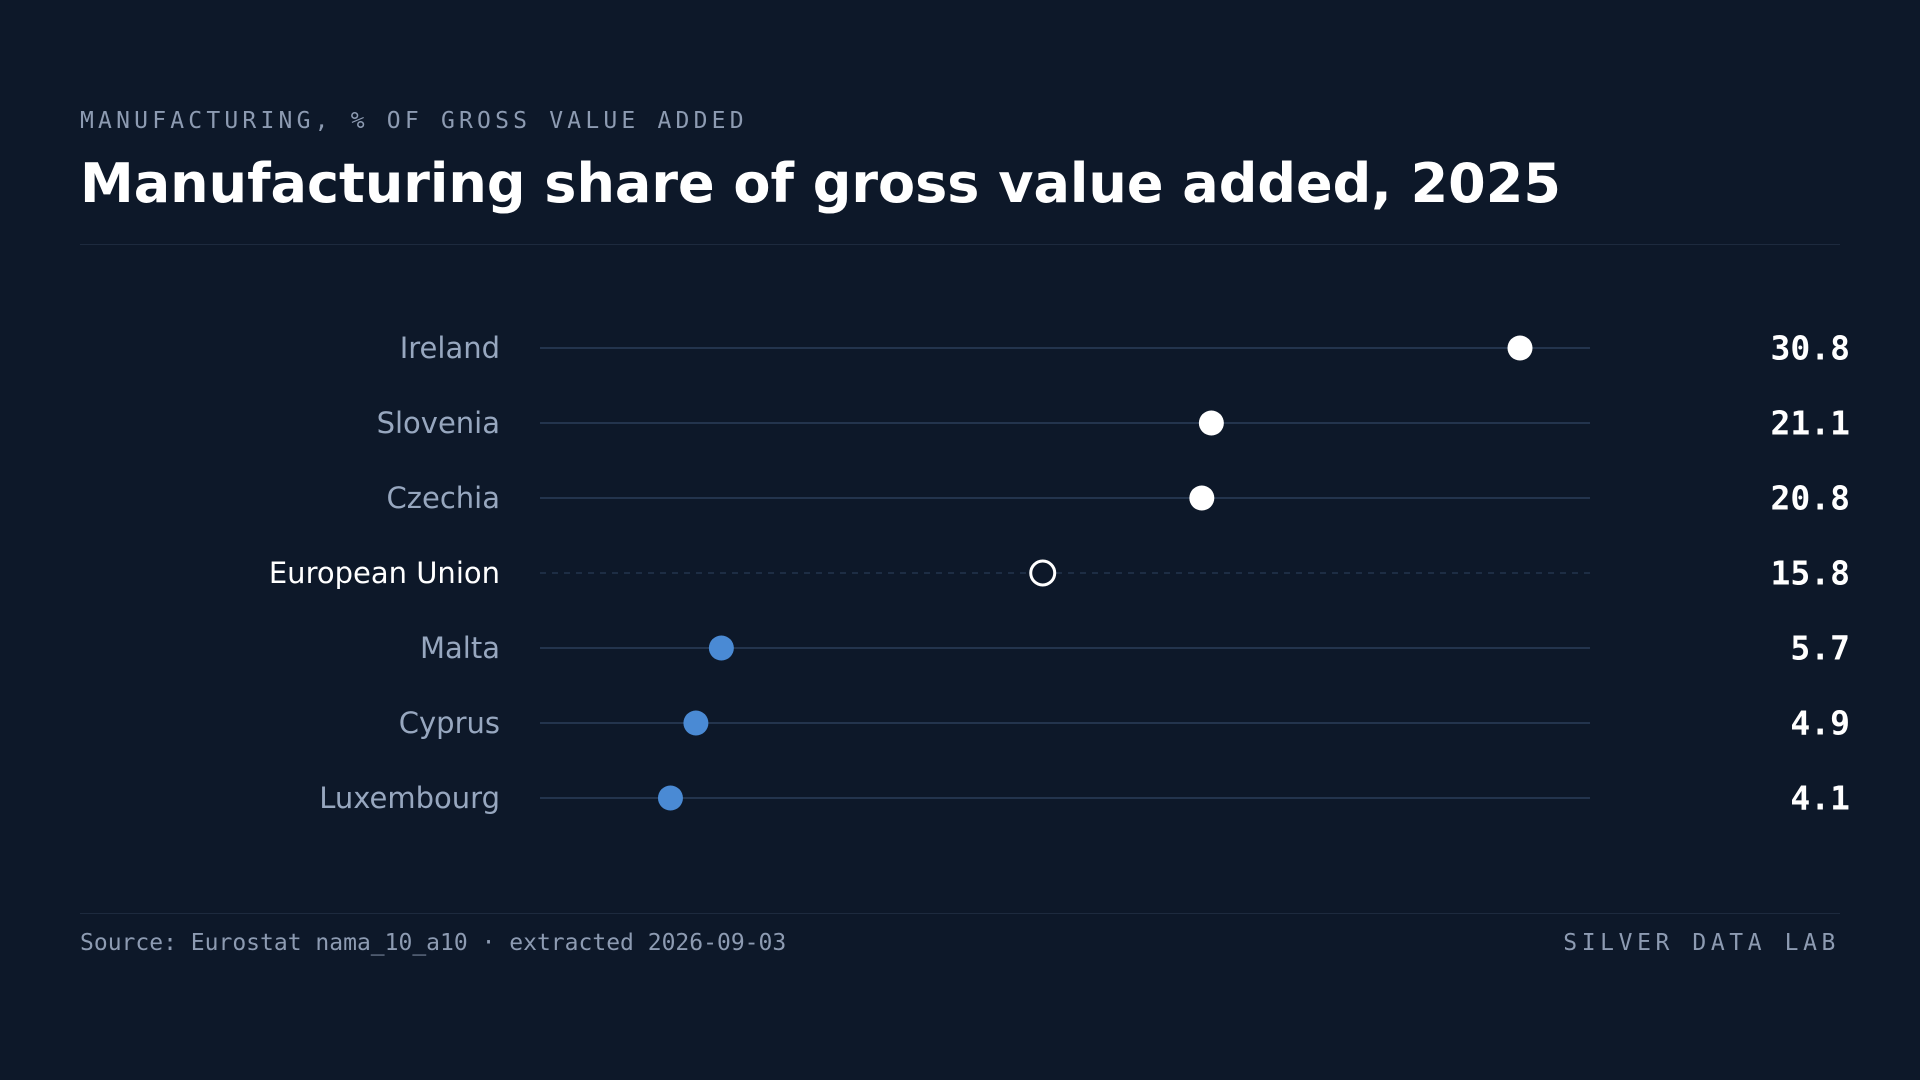 This screenshot has width=1920, height=1080. I want to click on category-label-cyprus: Cyprus, so click(449, 723).